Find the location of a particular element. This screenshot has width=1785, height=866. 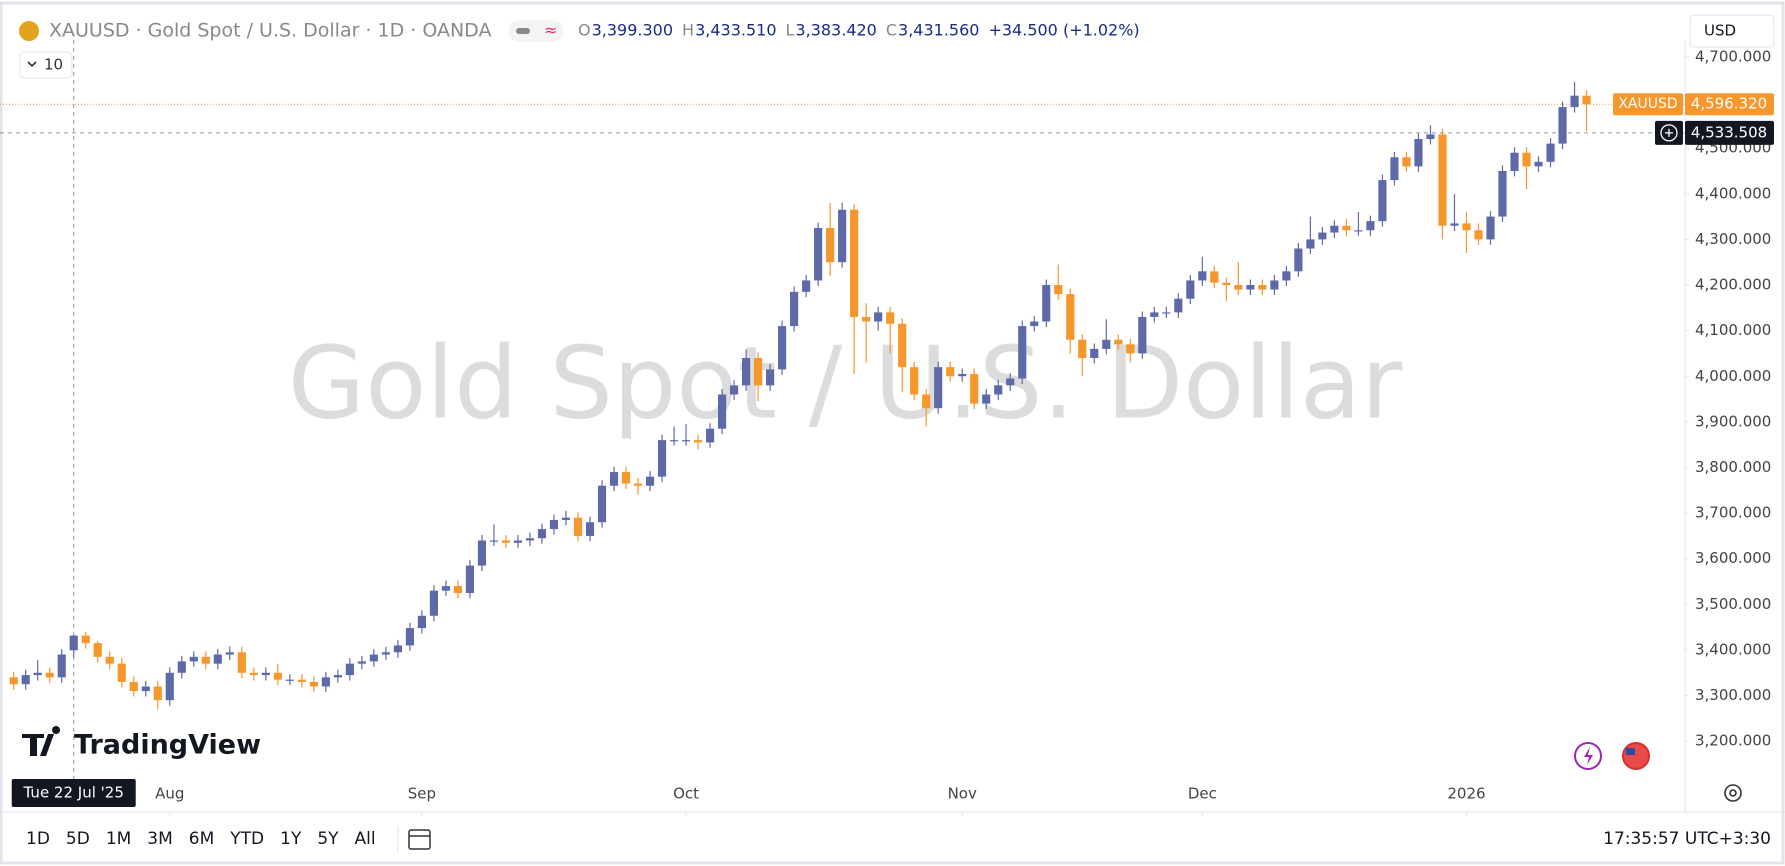

events-button is located at coordinates (1636, 756).